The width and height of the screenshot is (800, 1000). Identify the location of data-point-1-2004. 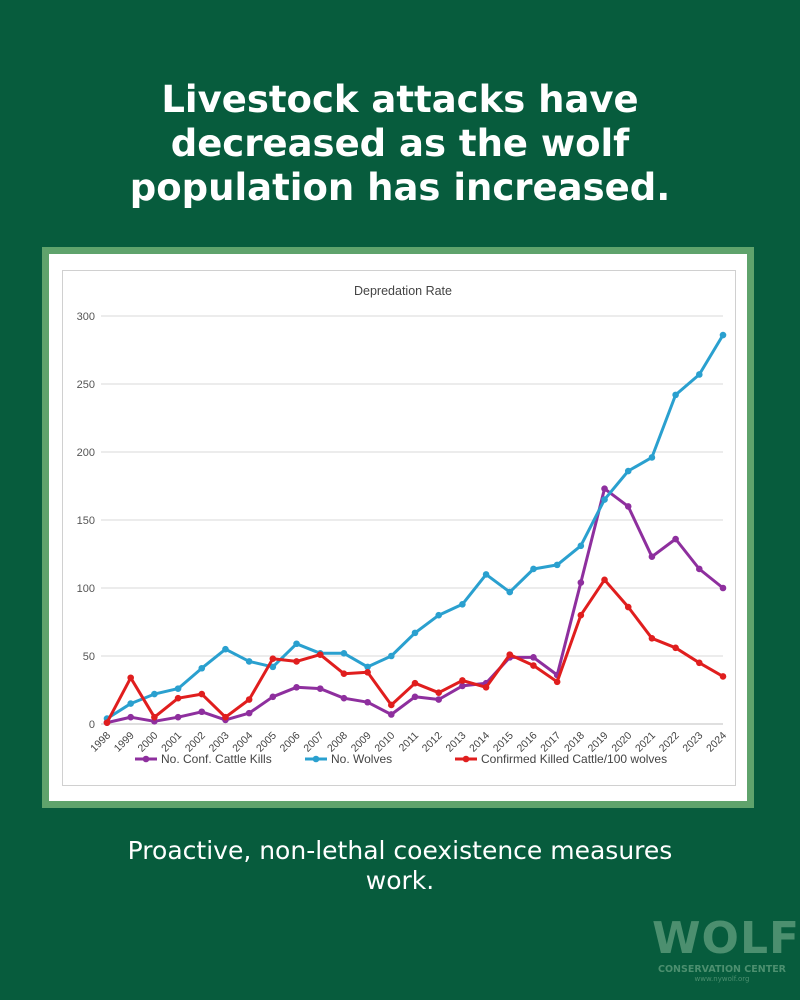
(249, 713).